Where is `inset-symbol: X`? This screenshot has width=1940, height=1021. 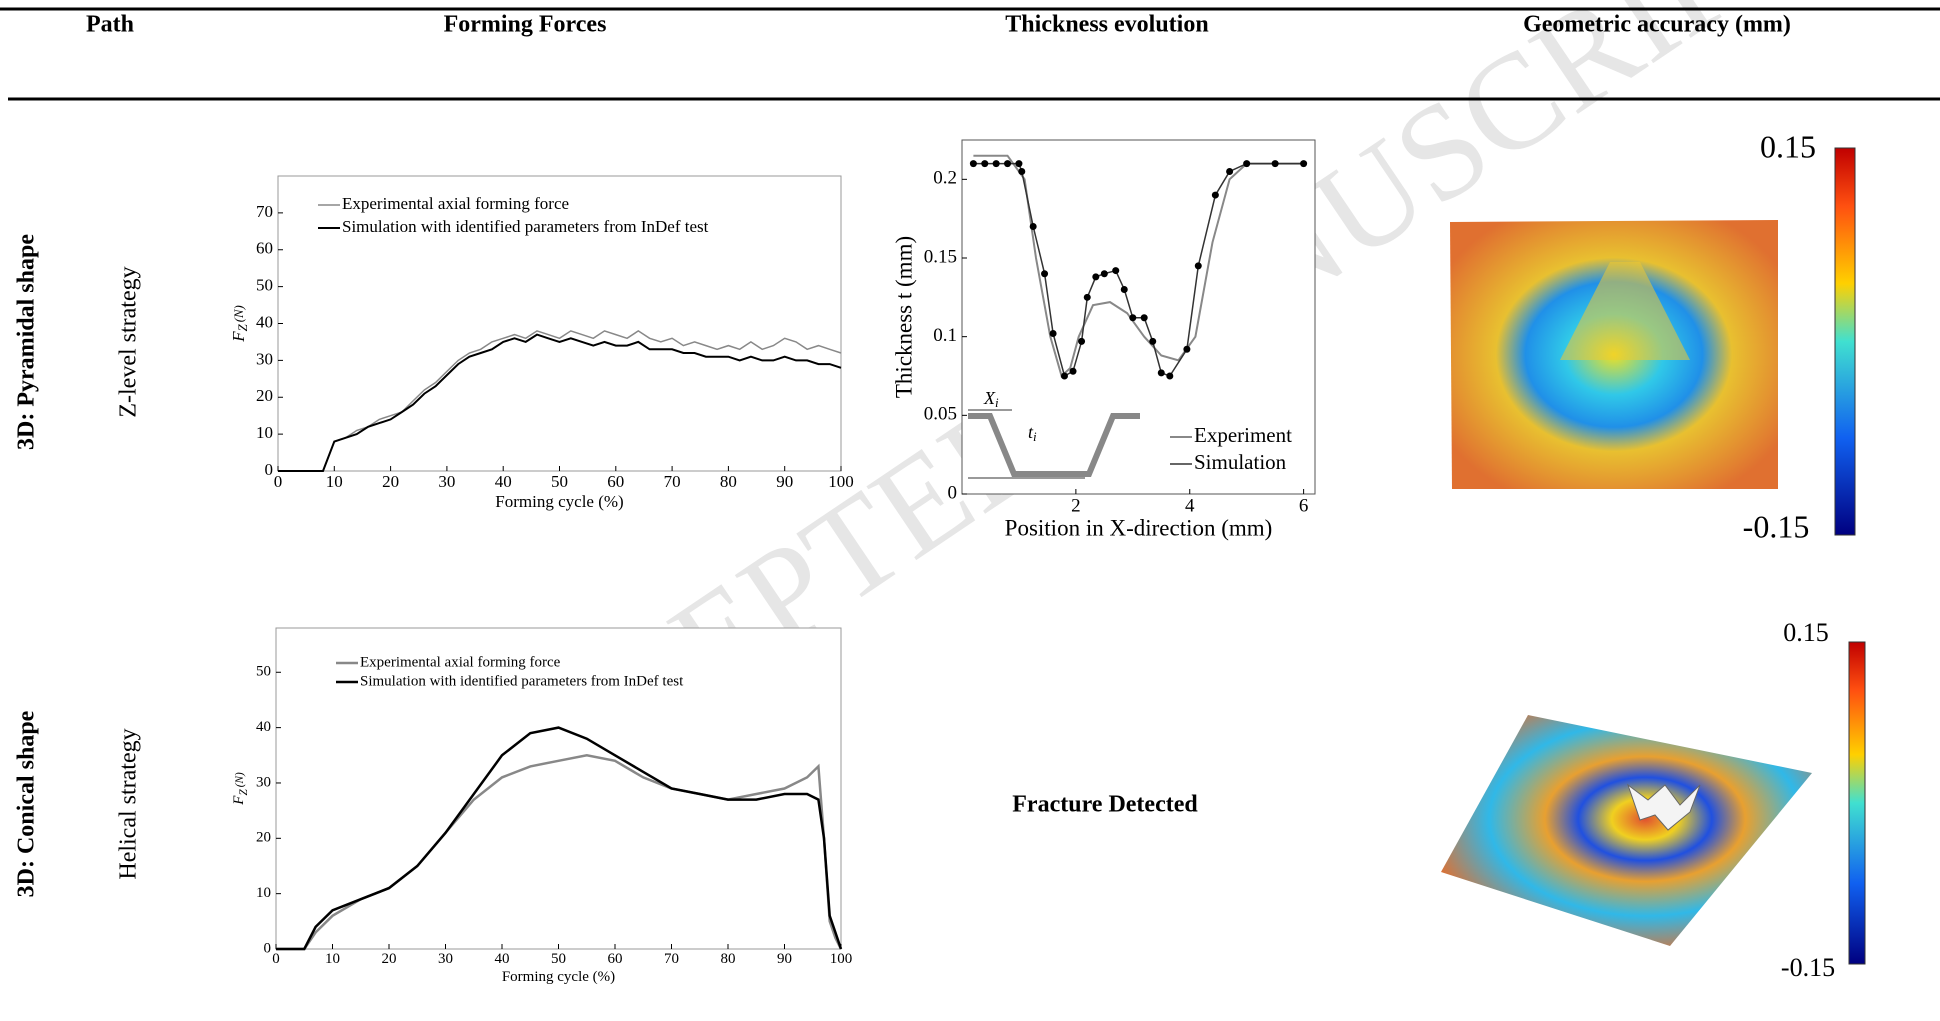
inset-symbol: X is located at coordinates (989, 398).